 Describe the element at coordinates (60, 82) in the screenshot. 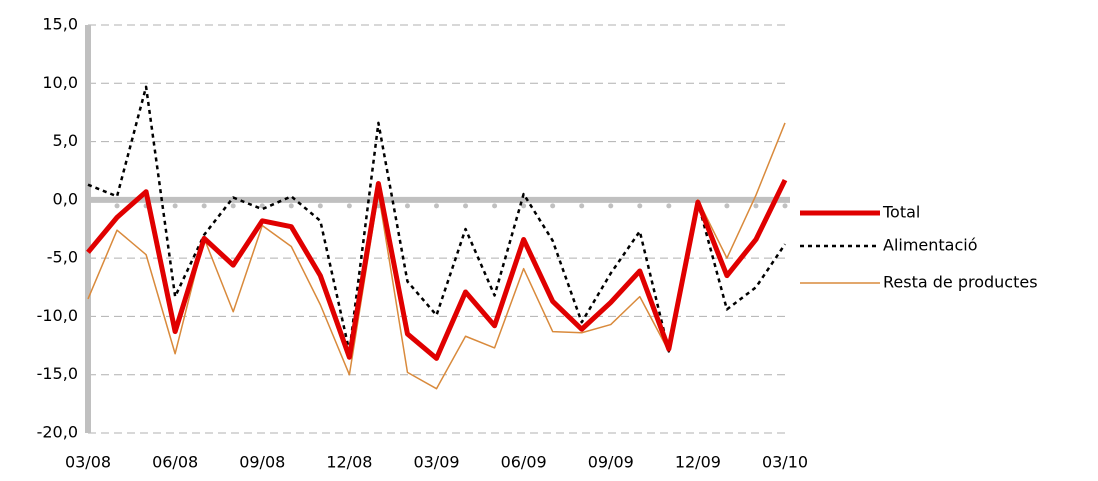

I see `y-tick-label: 10,0` at that location.